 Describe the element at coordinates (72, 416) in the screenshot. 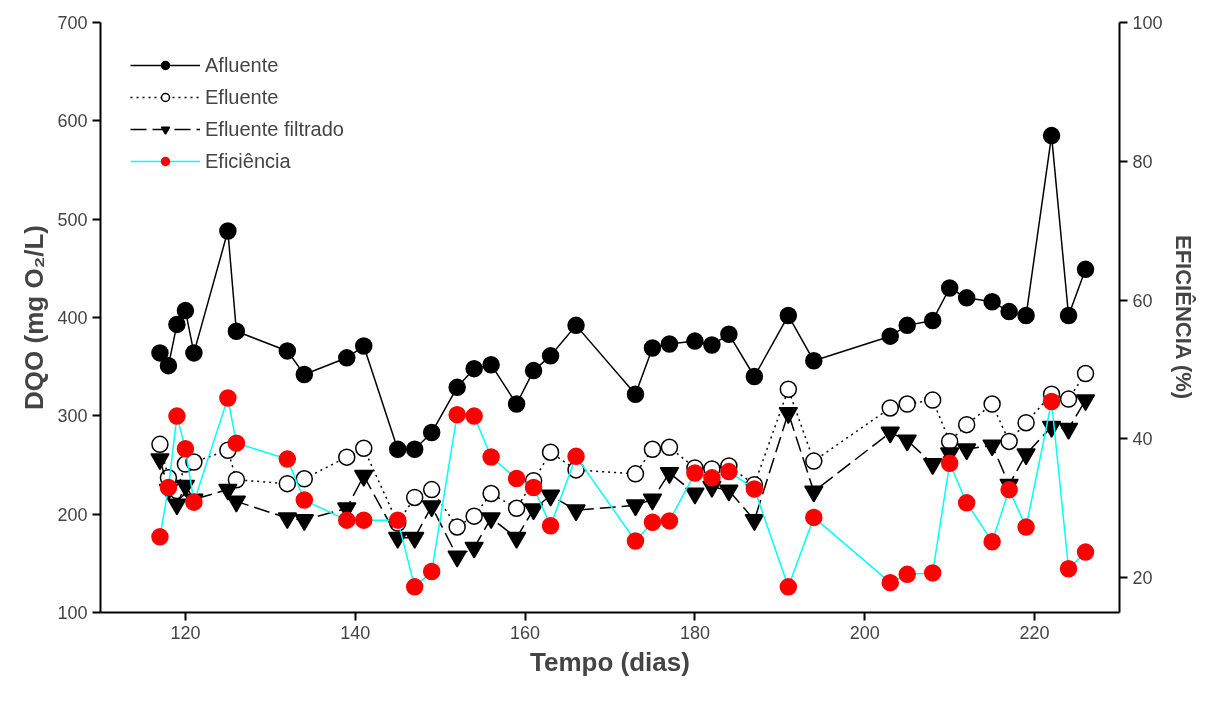

I see `y-tick-label: 300` at that location.